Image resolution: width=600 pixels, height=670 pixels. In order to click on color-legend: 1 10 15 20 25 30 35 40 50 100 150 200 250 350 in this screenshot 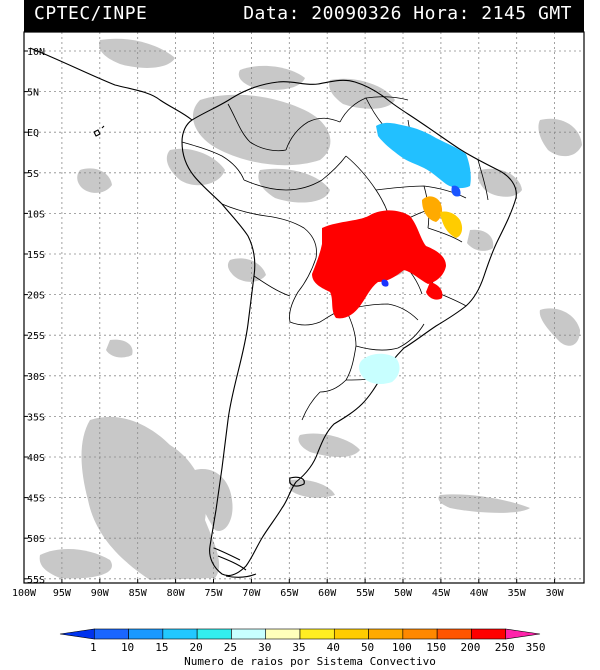, I will do `click(302, 641)`.